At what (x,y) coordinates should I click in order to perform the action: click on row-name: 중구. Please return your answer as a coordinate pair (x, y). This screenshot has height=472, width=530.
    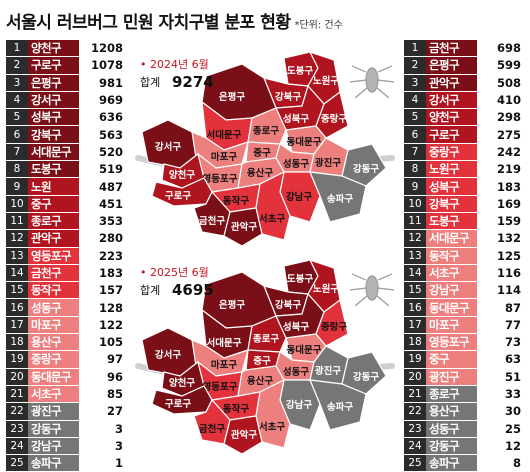
    Looking at the image, I should click on (53, 204).